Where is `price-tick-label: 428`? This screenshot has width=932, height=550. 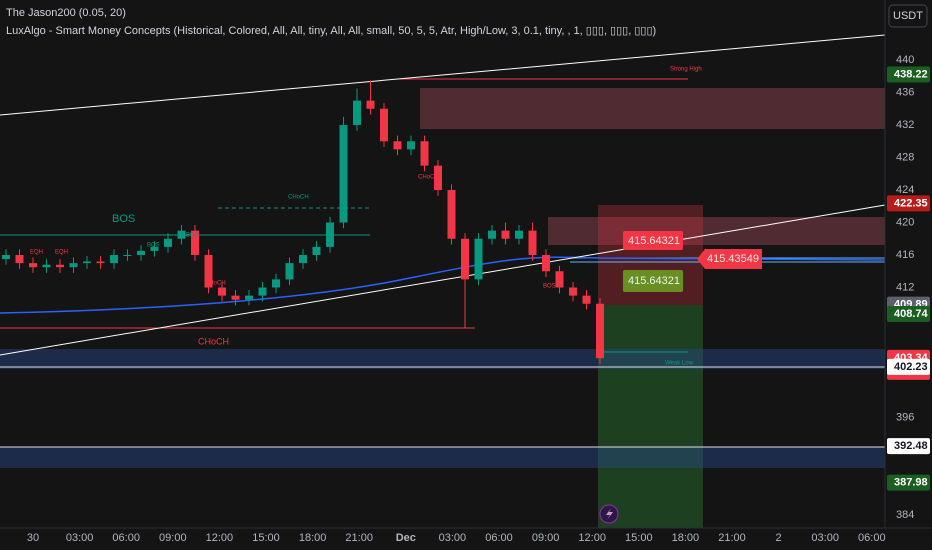 price-tick-label: 428 is located at coordinates (905, 157).